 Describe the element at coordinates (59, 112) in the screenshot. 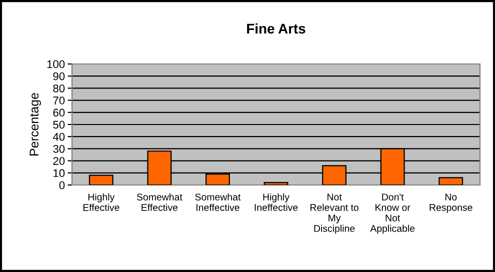

I see `y-tick-label: 60` at that location.